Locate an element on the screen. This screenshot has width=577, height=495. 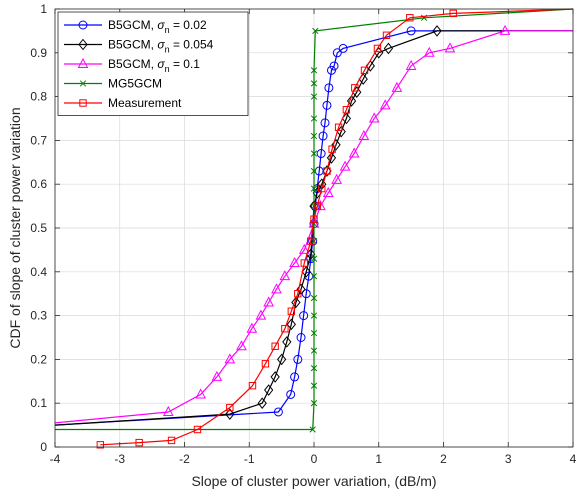
y-tick-label: 0.7 is located at coordinates (38, 140).